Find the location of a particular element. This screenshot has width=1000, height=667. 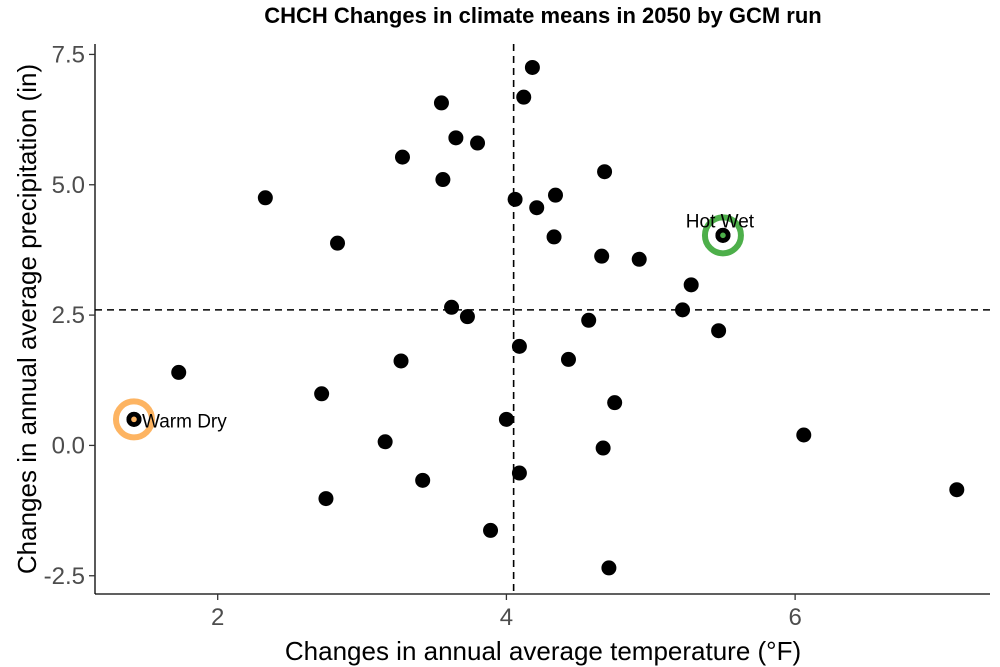

y-tick-label: 5.0 is located at coordinates (68, 185).